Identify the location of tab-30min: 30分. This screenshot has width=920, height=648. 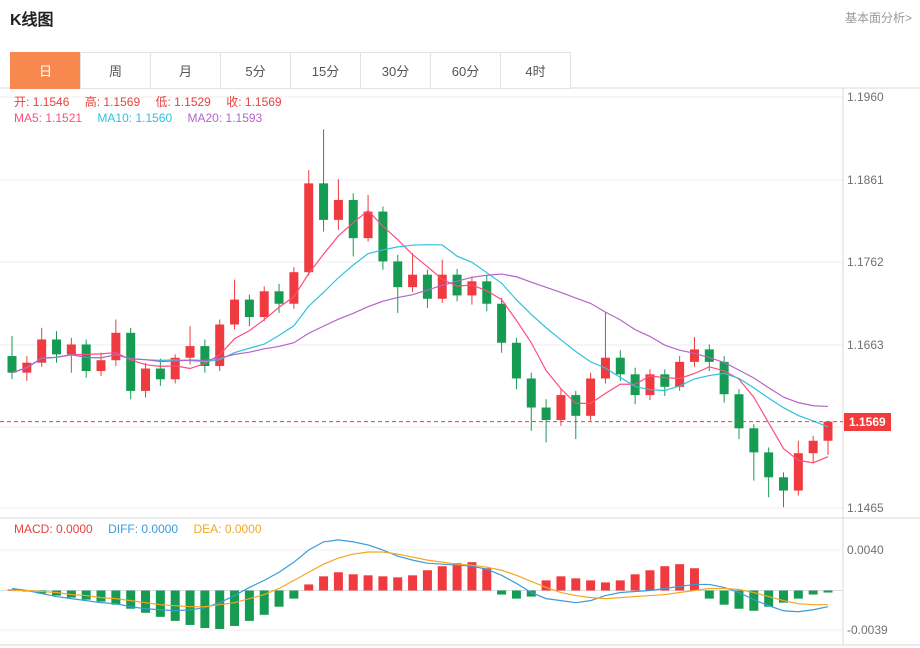
(395, 70).